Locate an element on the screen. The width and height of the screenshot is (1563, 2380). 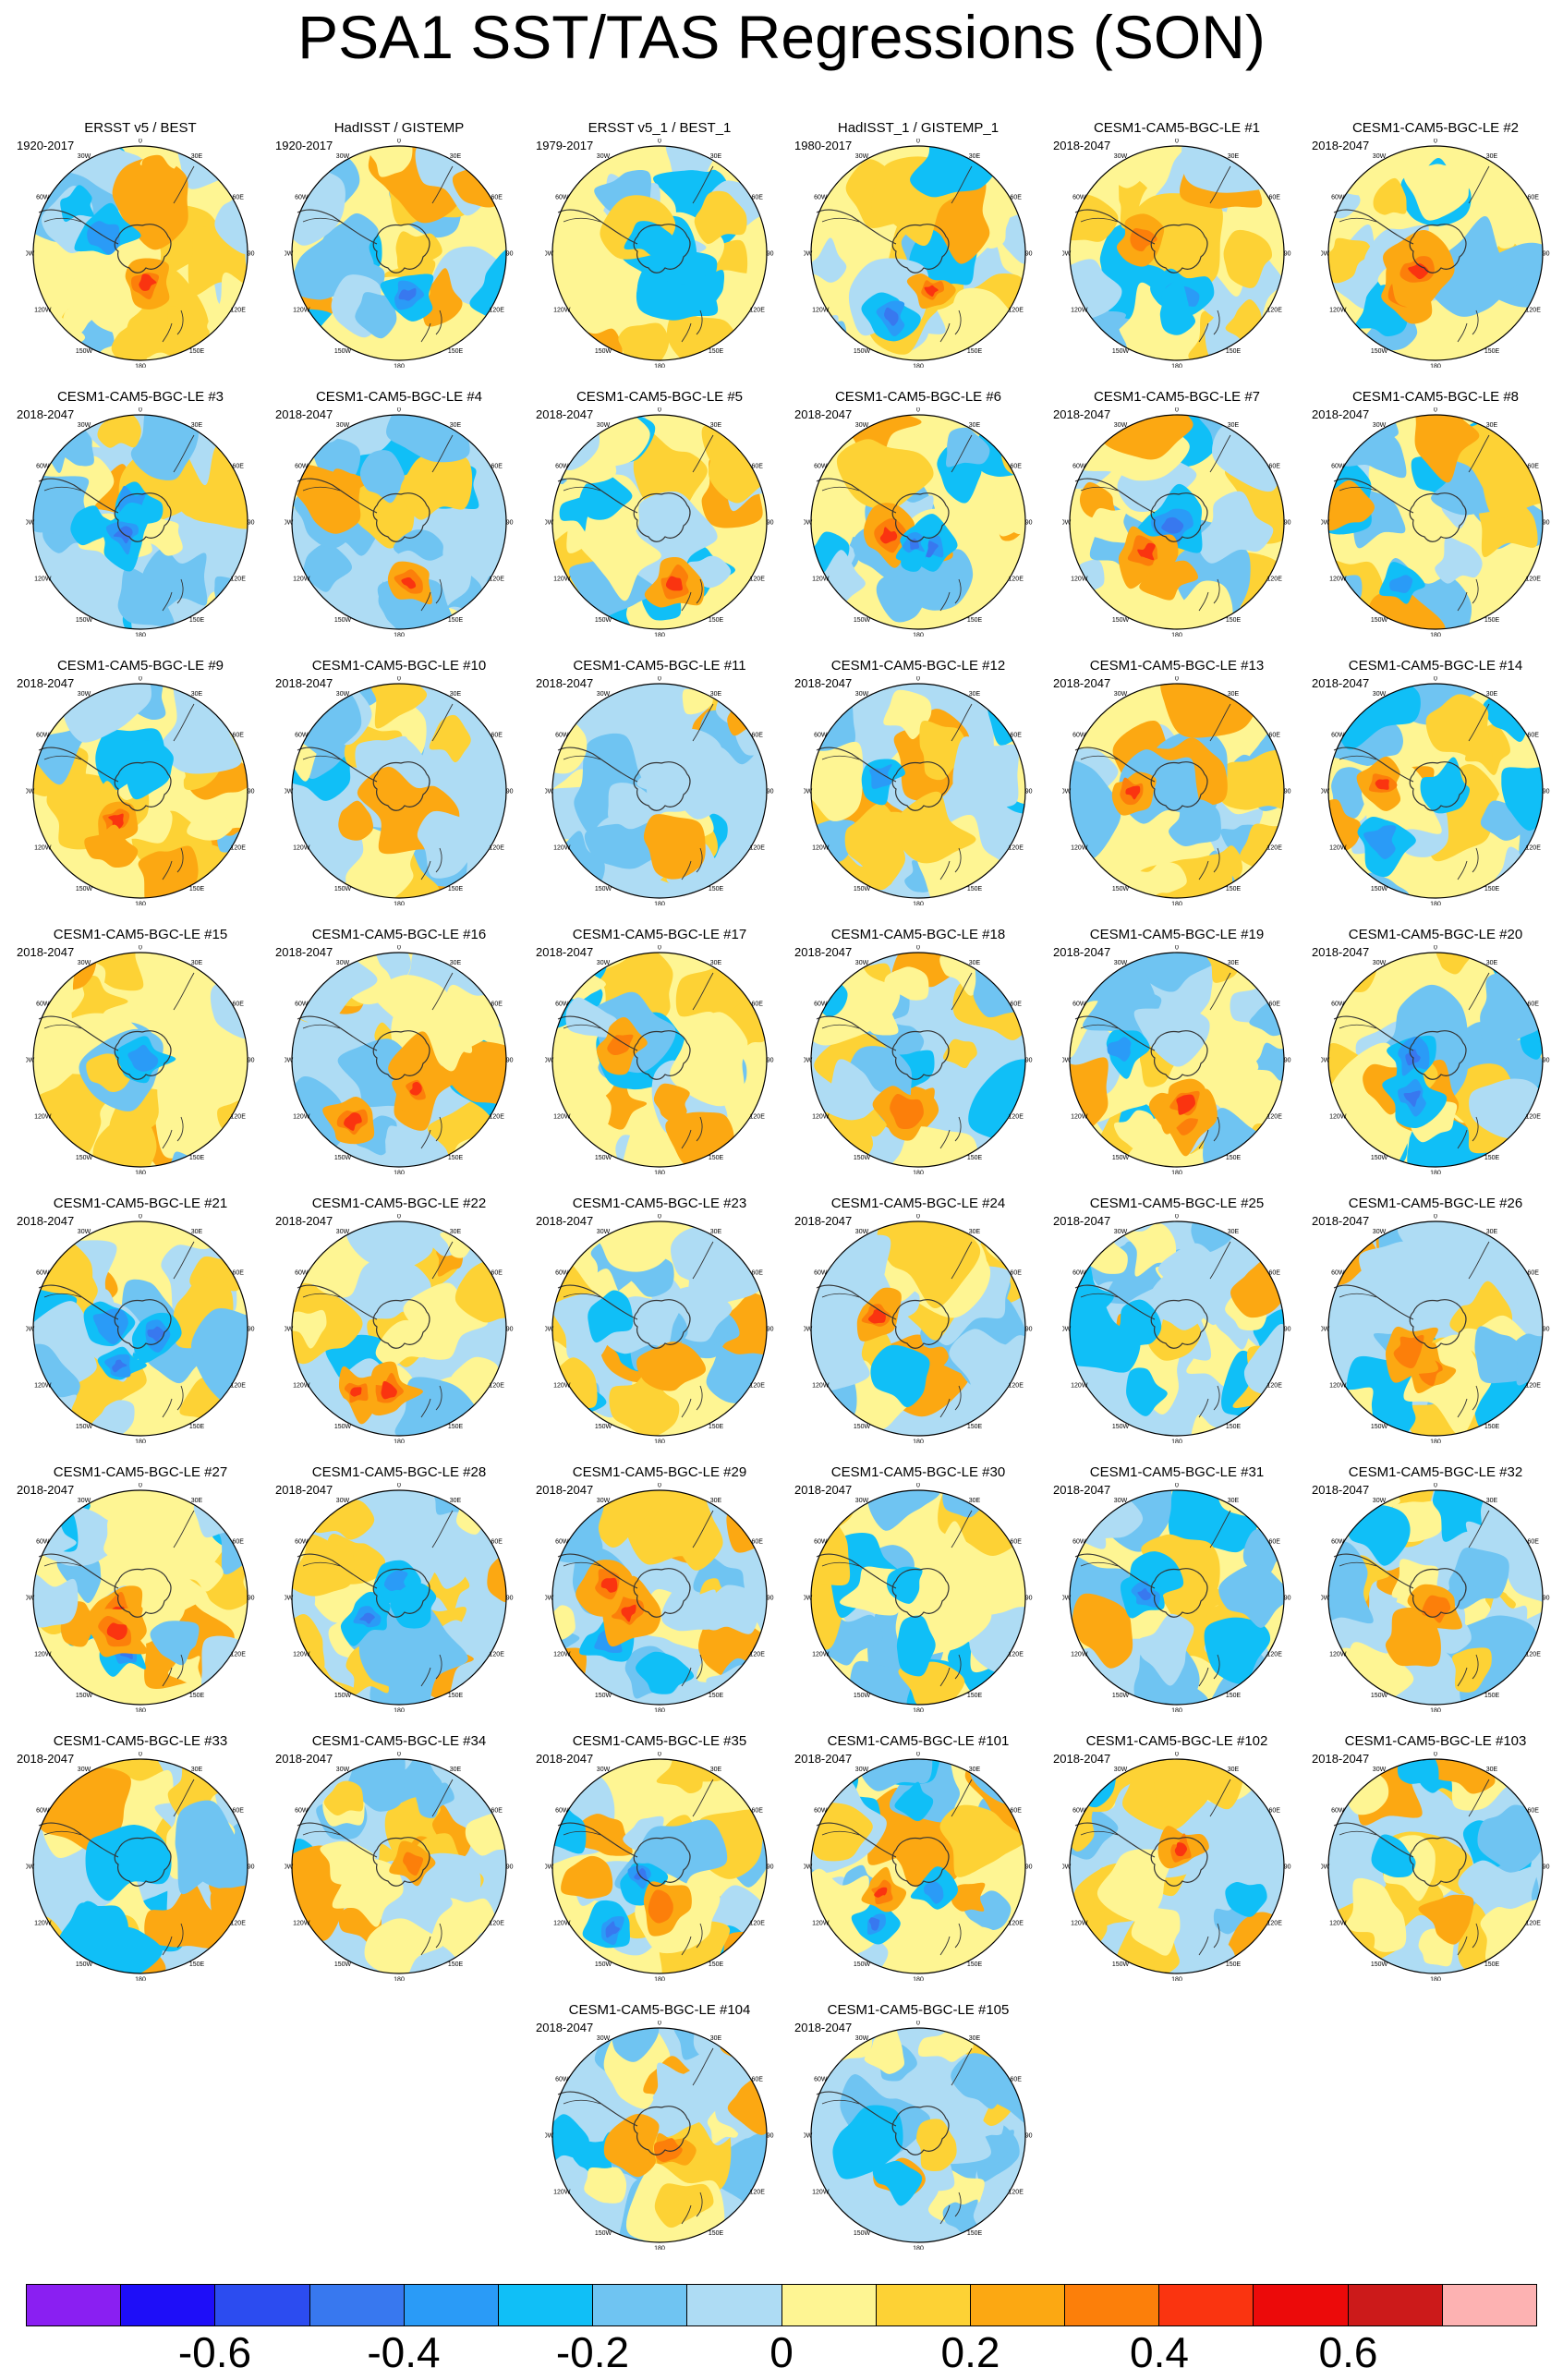
panel-title: CESM1-CAM5-BGC-LE #12 is located at coordinates (918, 666).